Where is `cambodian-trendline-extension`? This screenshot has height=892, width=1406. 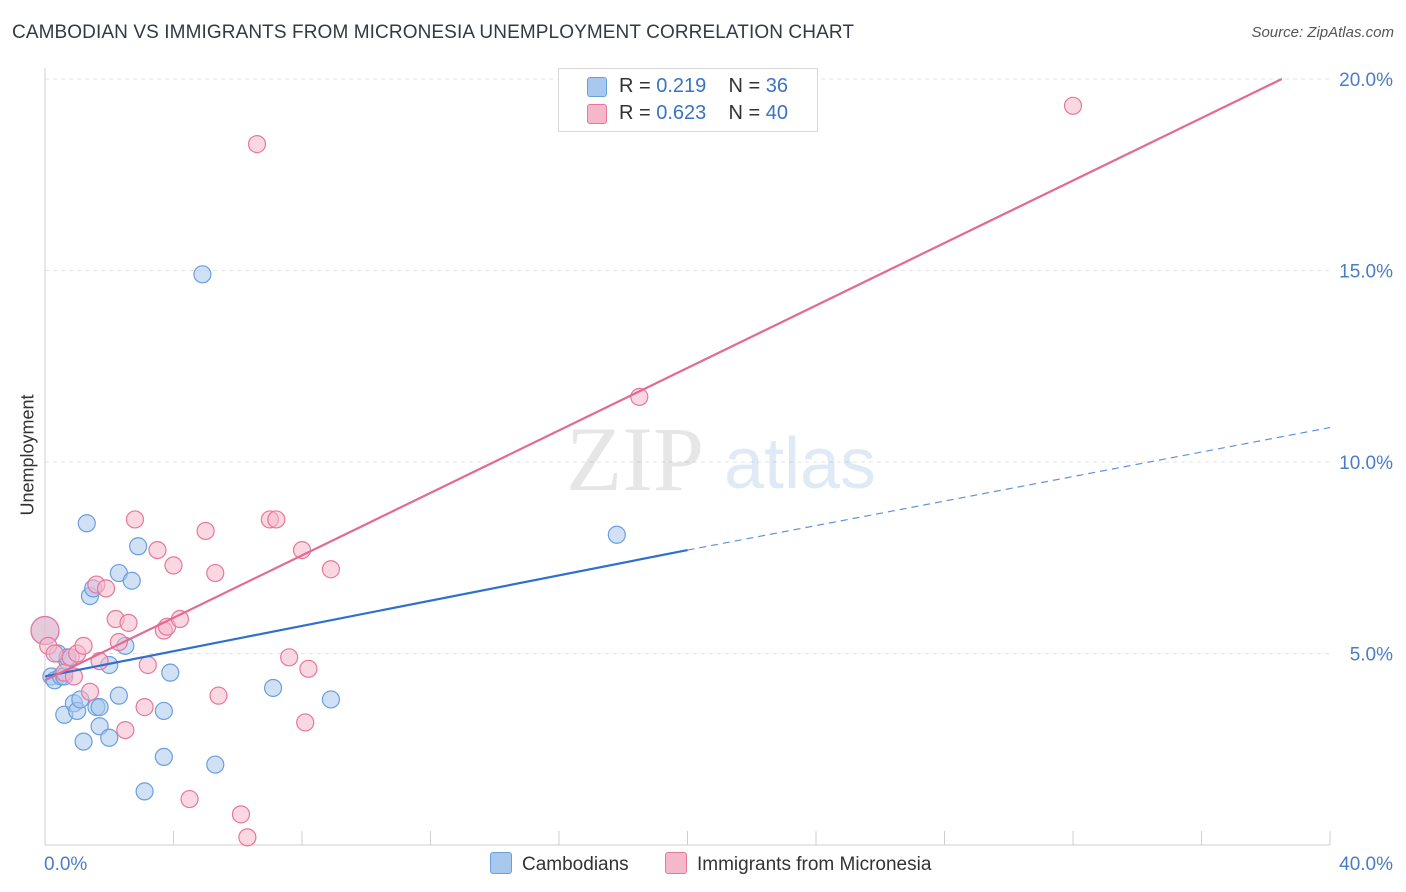
cambodian-trendline-extension is located at coordinates (1009, 488).